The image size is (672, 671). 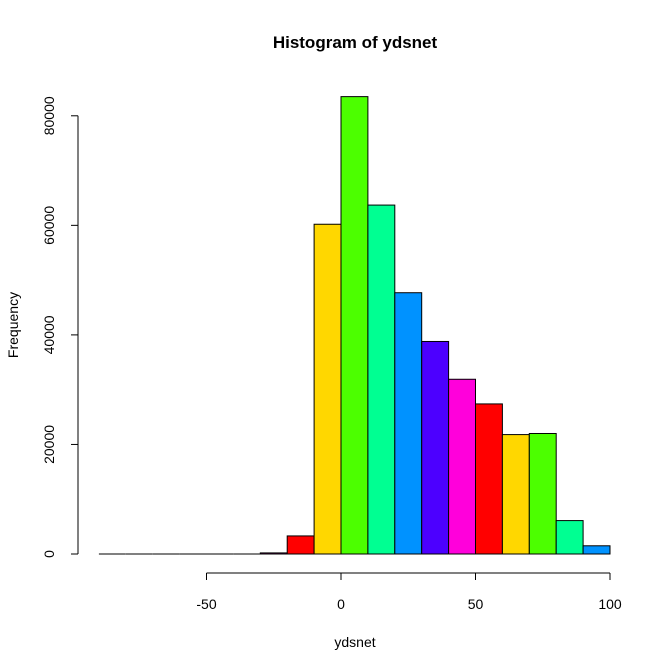 I want to click on y-axis: 0 20000 40000 60000 80000, so click(x=60, y=327).